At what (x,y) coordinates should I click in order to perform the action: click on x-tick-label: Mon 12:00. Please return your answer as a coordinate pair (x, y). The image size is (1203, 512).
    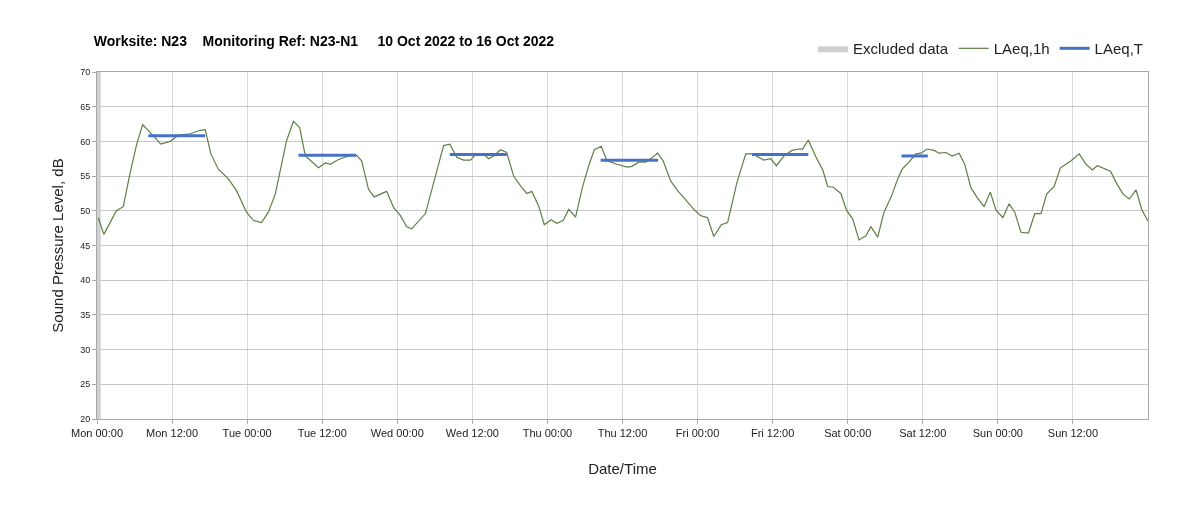
    Looking at the image, I should click on (172, 433).